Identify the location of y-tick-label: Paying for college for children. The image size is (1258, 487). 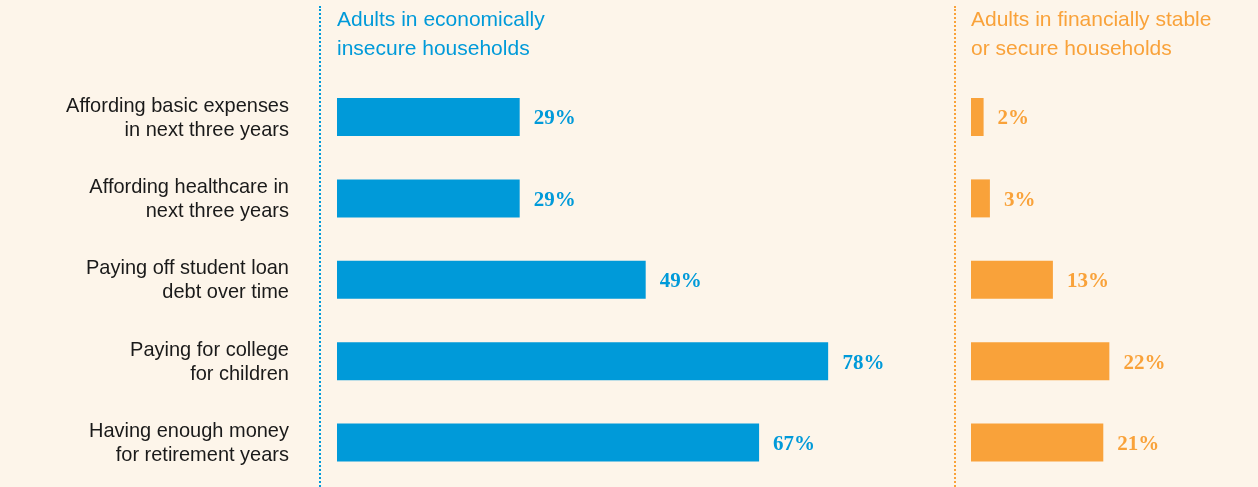
(209, 360).